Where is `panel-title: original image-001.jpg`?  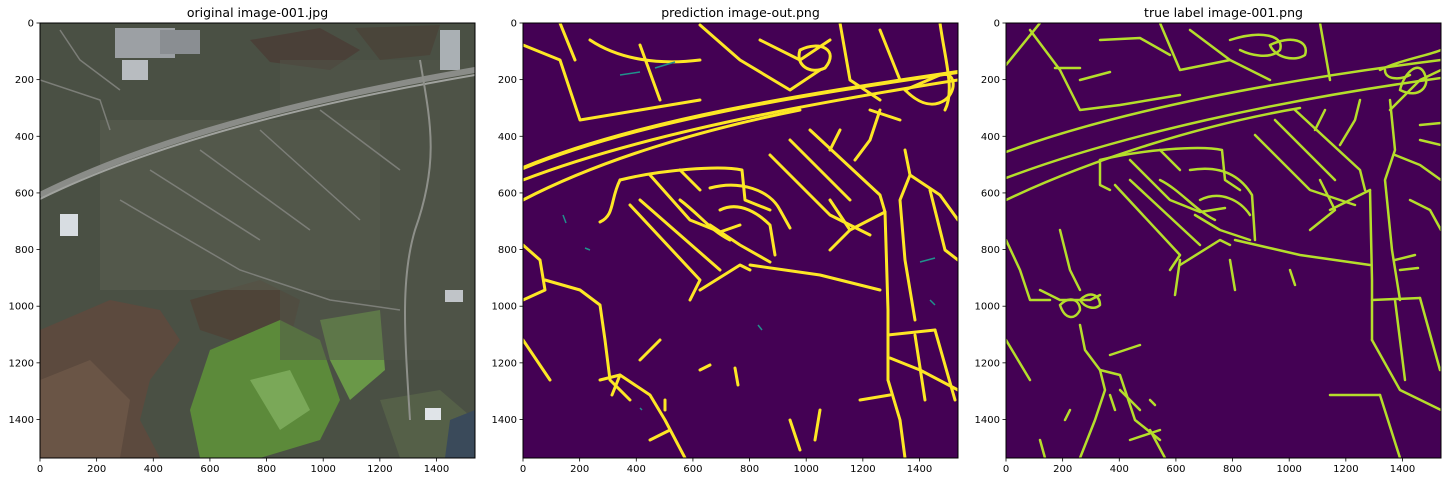
panel-title: original image-001.jpg is located at coordinates (257, 12).